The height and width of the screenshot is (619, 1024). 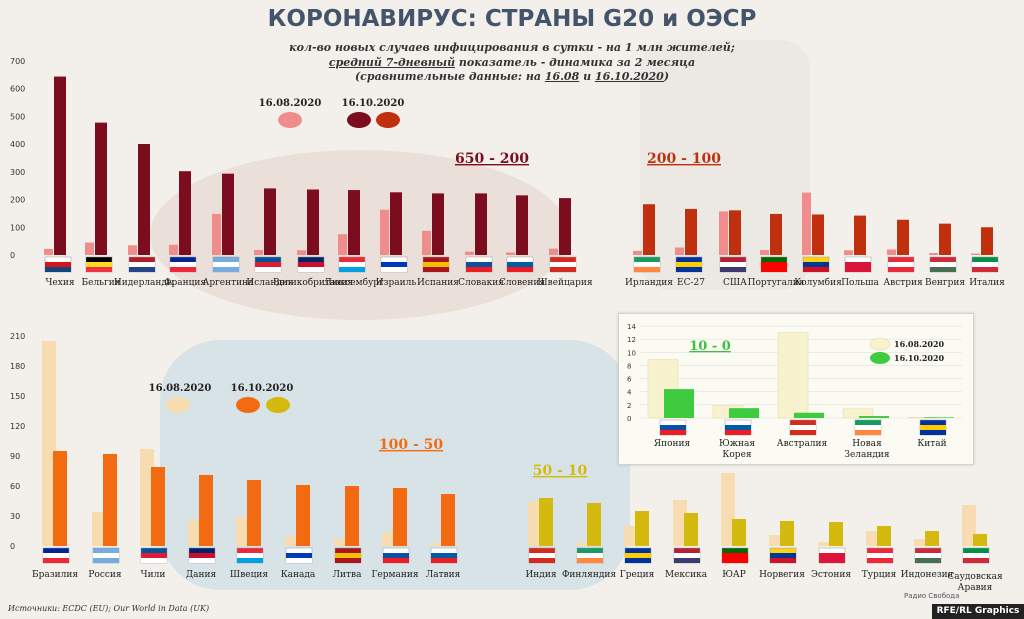 What do you see at coordinates (649, 283) in the screenshot?
I see `category-label-top: Ирландия` at bounding box center [649, 283].